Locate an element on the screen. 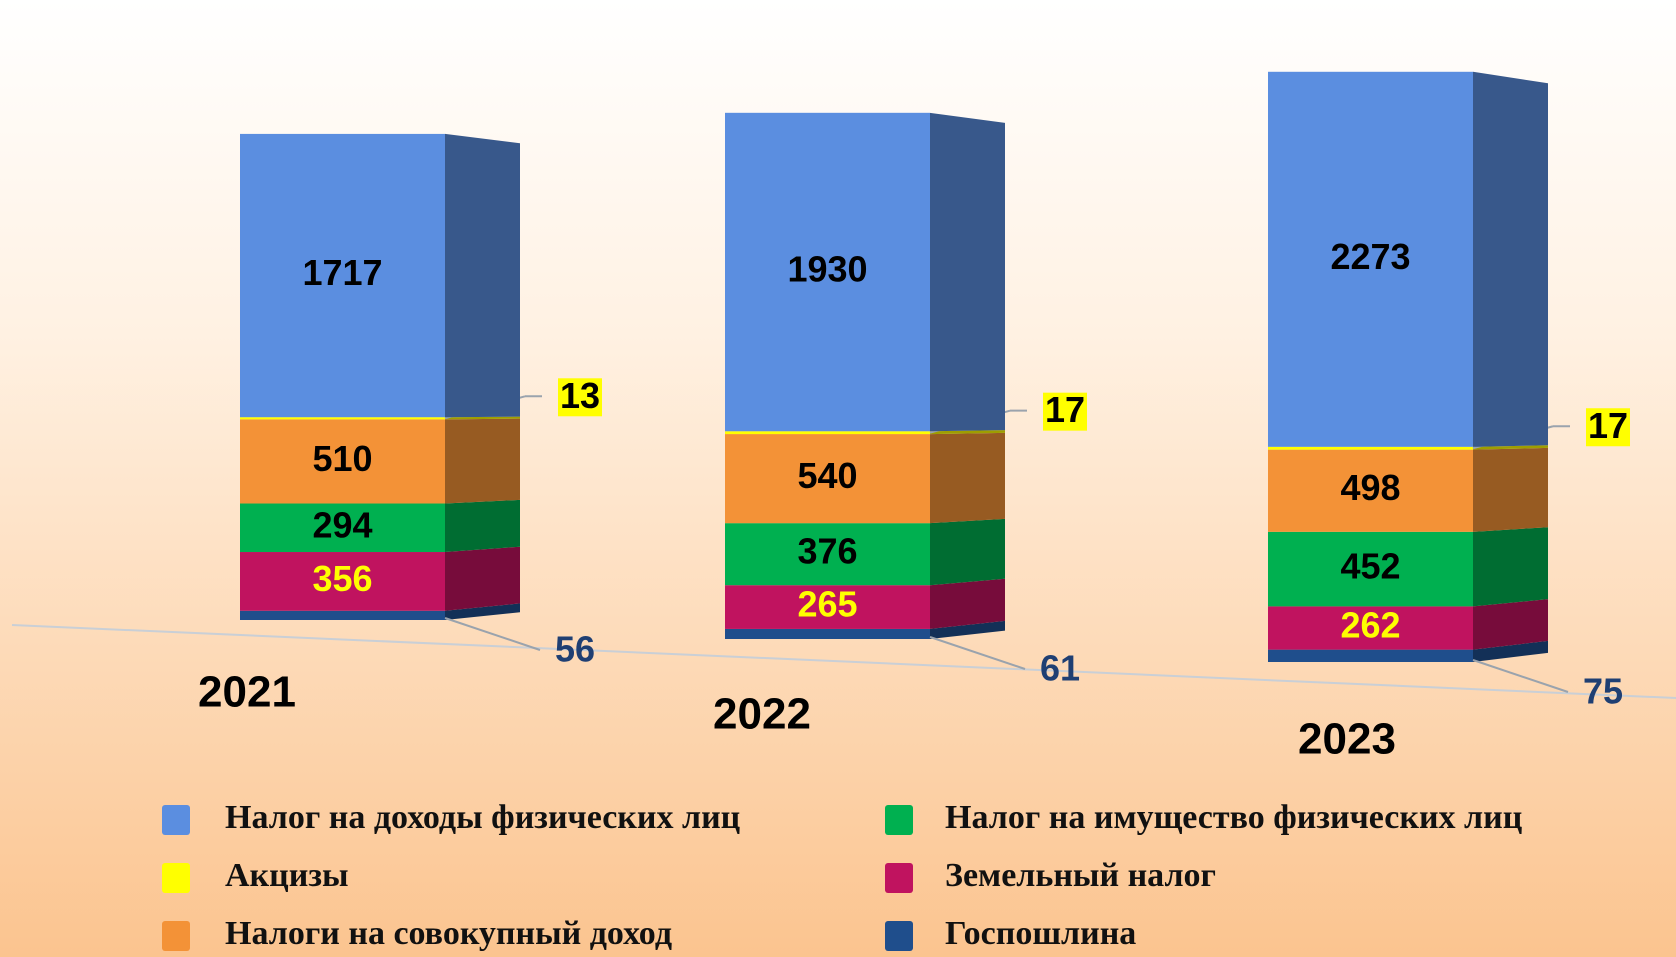  data-label: 265 is located at coordinates (827, 604).